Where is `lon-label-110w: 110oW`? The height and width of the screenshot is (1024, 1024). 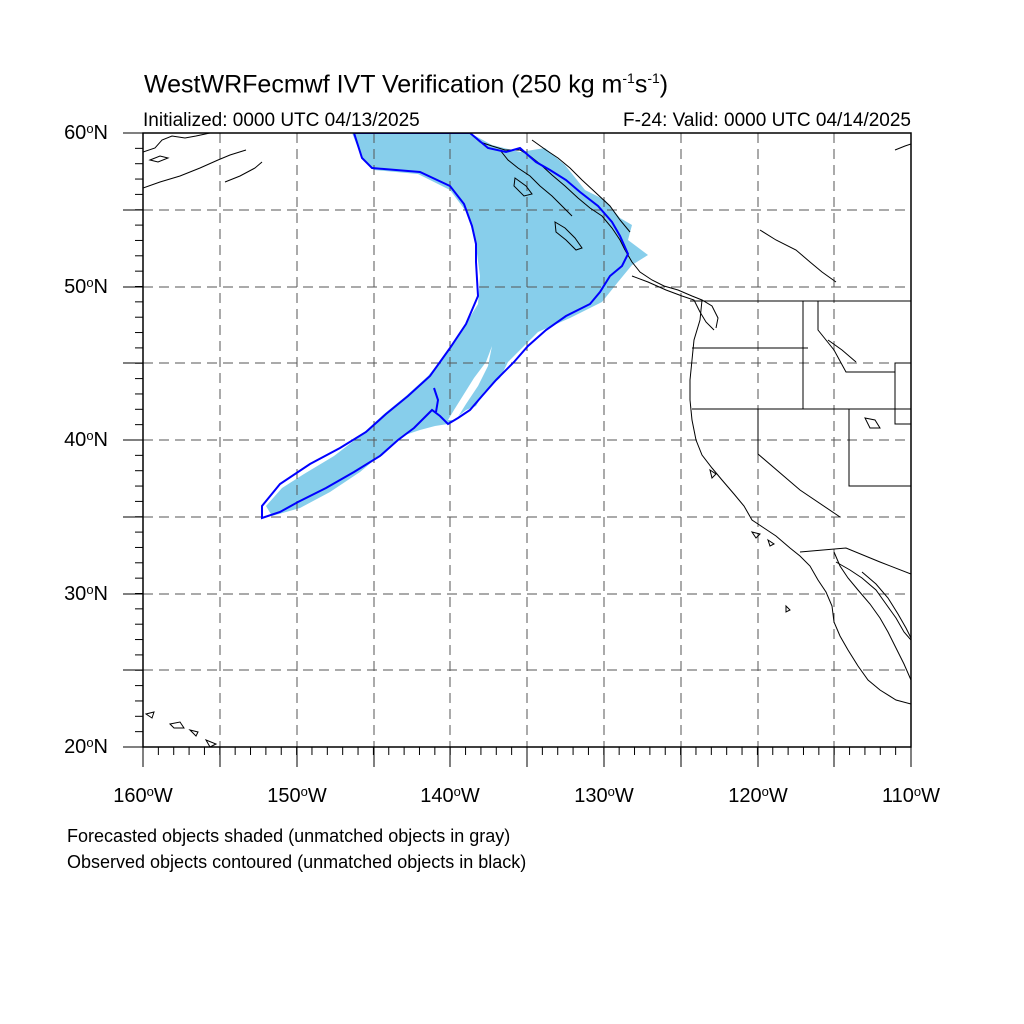 lon-label-110w: 110oW is located at coordinates (910, 795).